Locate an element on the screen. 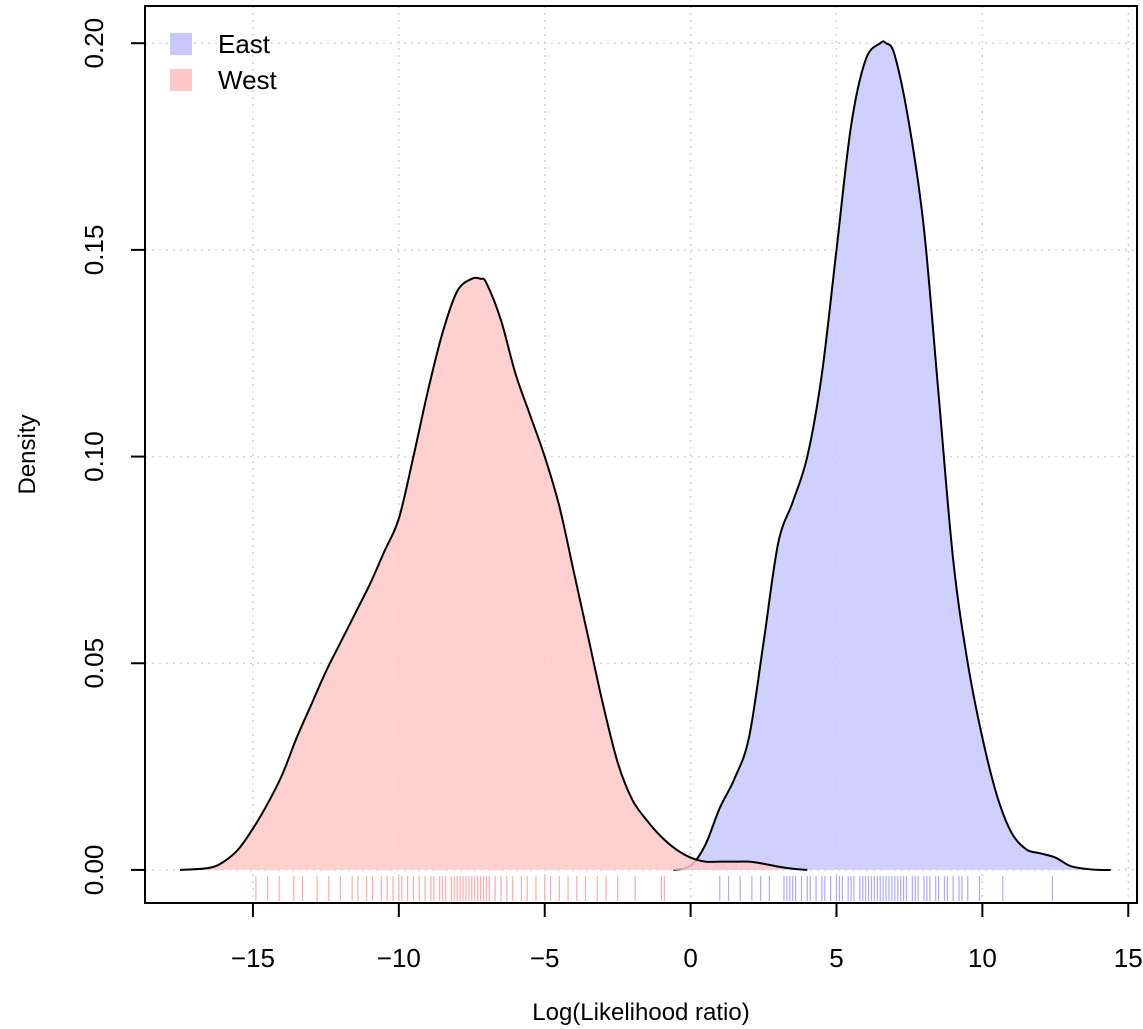 The width and height of the screenshot is (1143, 1029). y-tick-label: 0.00 is located at coordinates (94, 870).